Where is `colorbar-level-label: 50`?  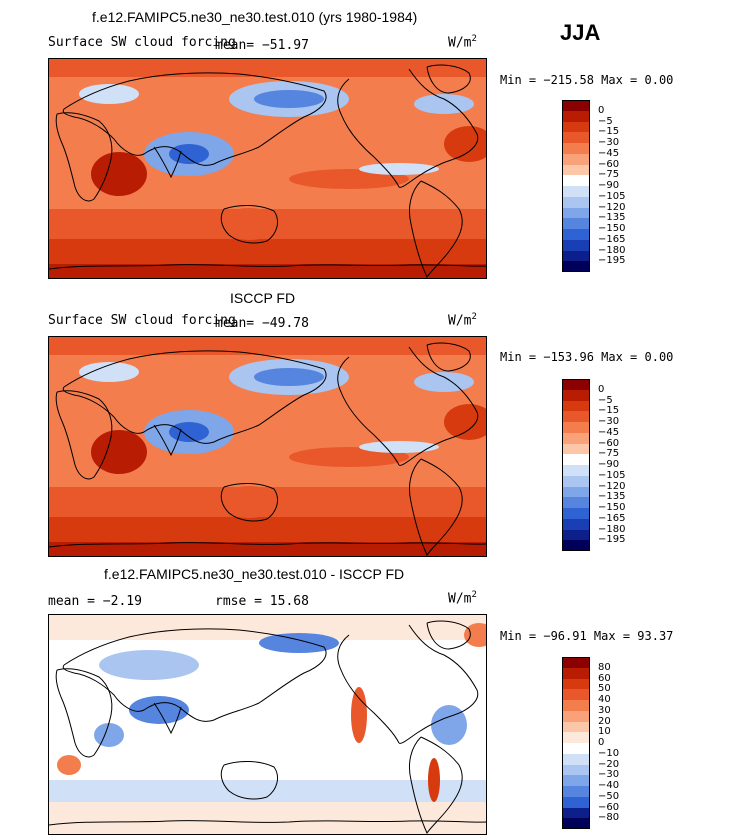 colorbar-level-label: 50 is located at coordinates (604, 689).